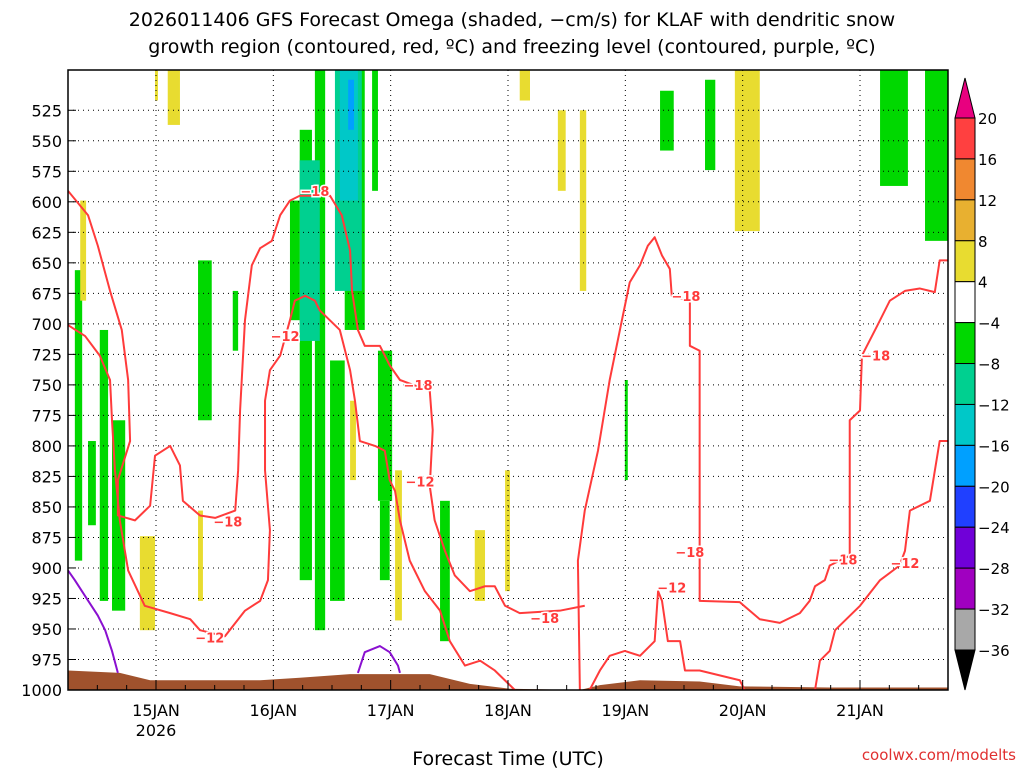 Image resolution: width=1024 pixels, height=772 pixels. I want to click on y-tick-label: 850, so click(46, 507).